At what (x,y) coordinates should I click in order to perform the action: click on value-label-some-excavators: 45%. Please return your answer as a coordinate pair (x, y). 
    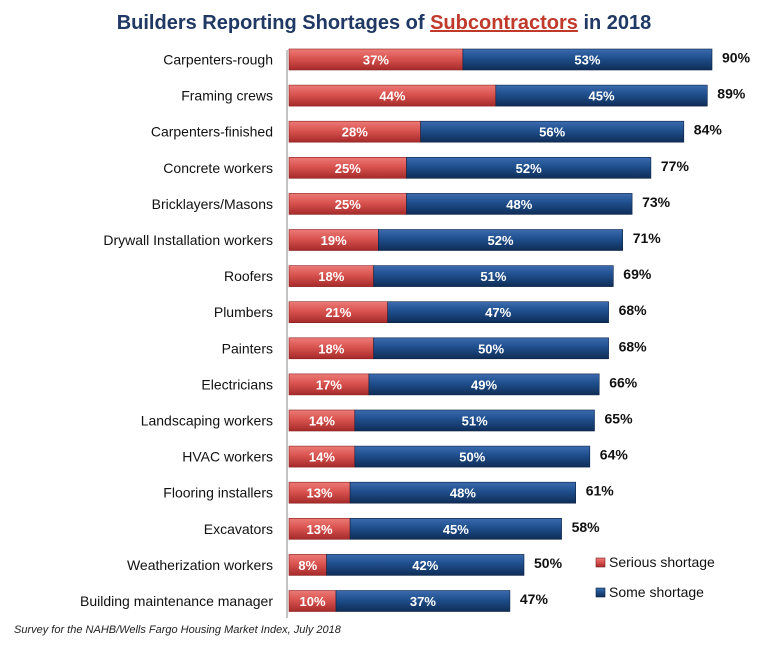
    Looking at the image, I should click on (456, 529).